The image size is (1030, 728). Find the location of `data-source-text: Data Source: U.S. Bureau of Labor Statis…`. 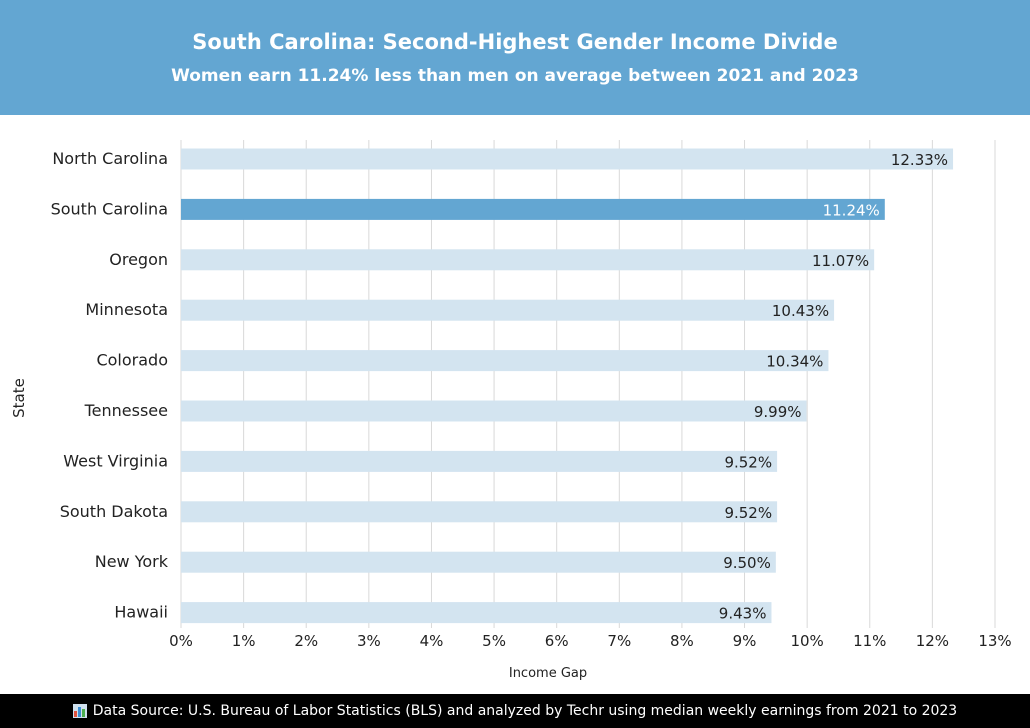

data-source-text: Data Source: U.S. Bureau of Labor Statis… is located at coordinates (525, 711).